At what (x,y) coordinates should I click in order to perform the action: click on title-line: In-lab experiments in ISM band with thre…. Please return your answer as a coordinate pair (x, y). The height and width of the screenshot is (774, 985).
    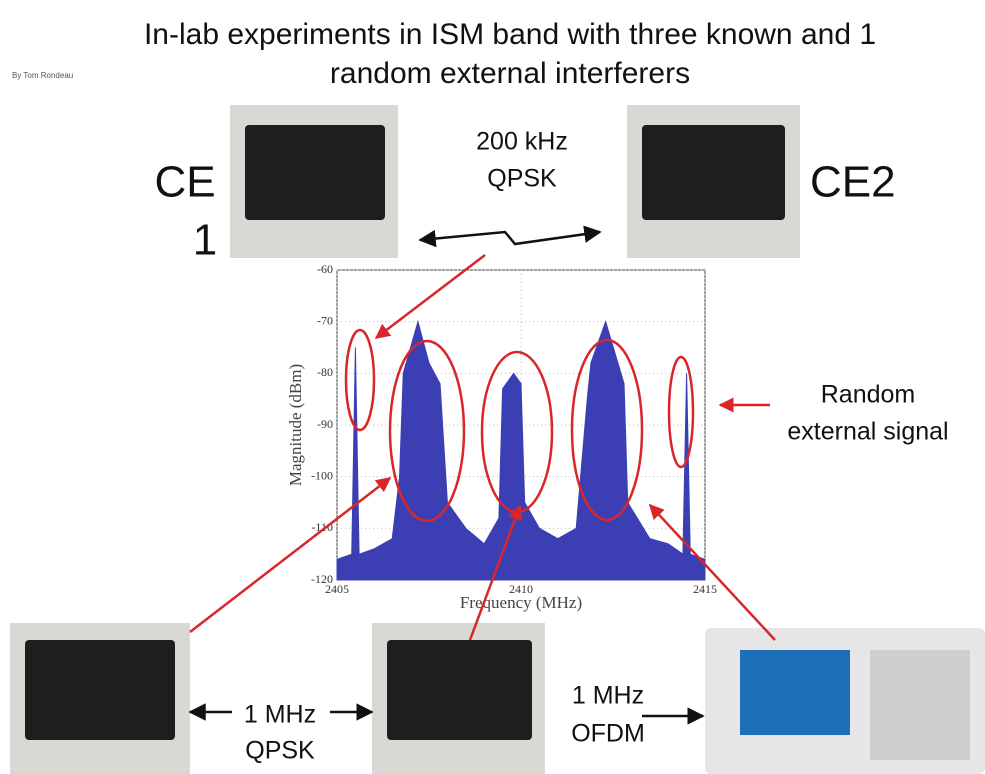
    Looking at the image, I should click on (510, 34).